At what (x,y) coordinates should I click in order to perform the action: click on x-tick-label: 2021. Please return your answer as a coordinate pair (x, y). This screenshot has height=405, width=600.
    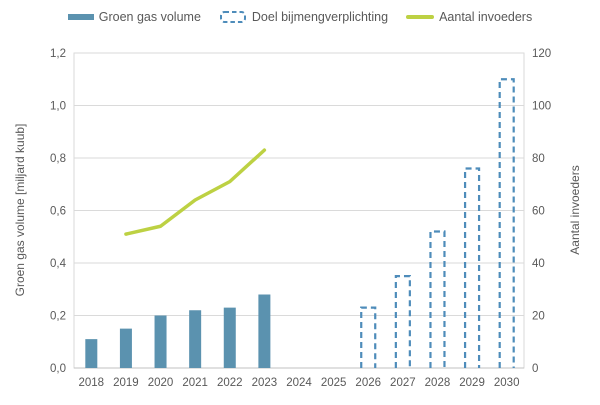
    Looking at the image, I should click on (195, 383).